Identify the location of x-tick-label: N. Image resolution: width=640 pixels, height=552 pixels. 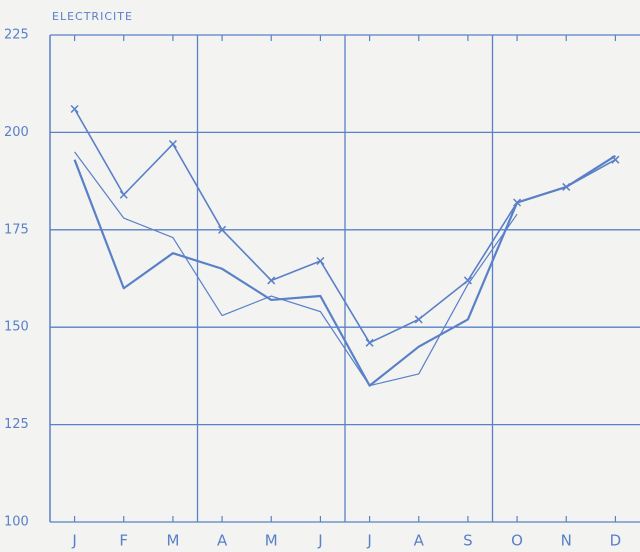
(566, 541).